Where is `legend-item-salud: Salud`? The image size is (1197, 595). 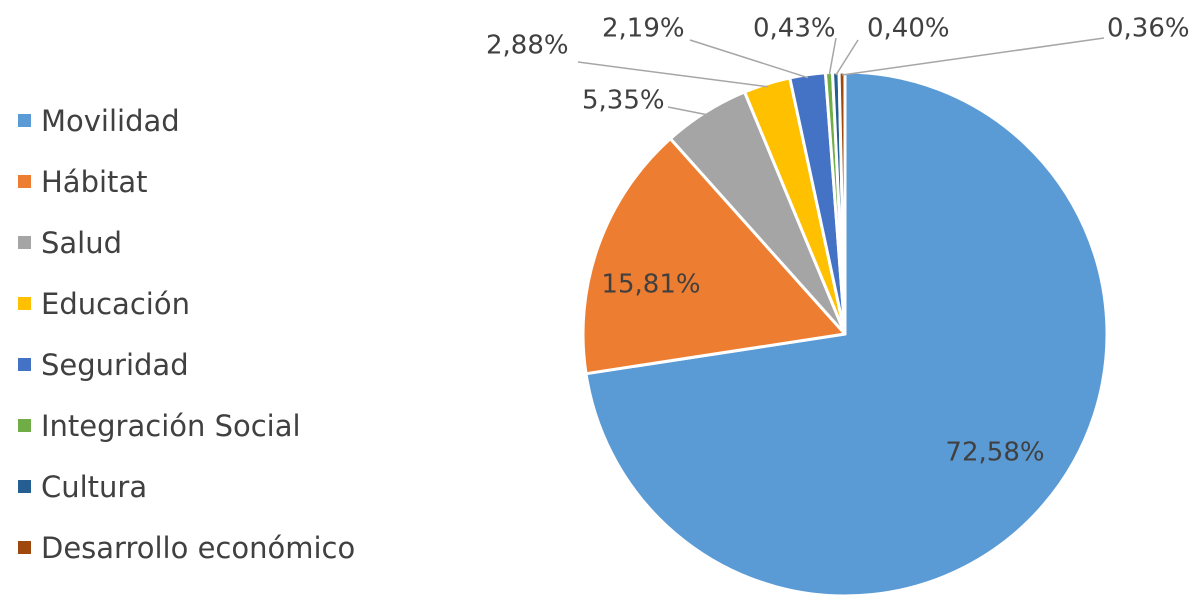
legend-item-salud: Salud is located at coordinates (186, 242).